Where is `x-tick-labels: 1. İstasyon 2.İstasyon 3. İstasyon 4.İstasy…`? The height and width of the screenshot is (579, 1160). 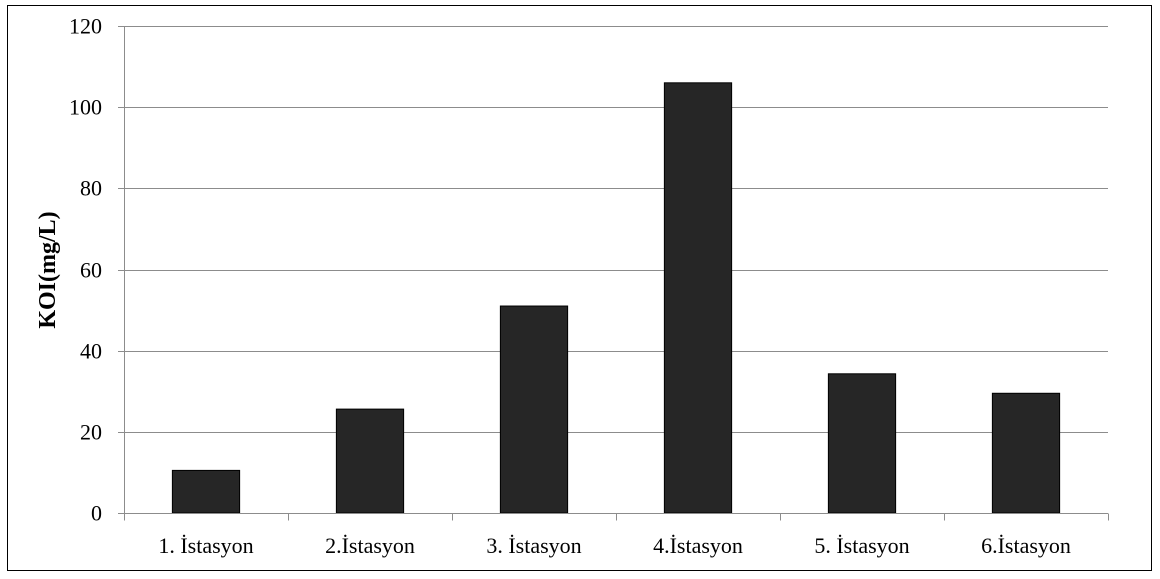
x-tick-labels: 1. İstasyon 2.İstasyon 3. İstasyon 4.İstasy… is located at coordinates (614, 545).